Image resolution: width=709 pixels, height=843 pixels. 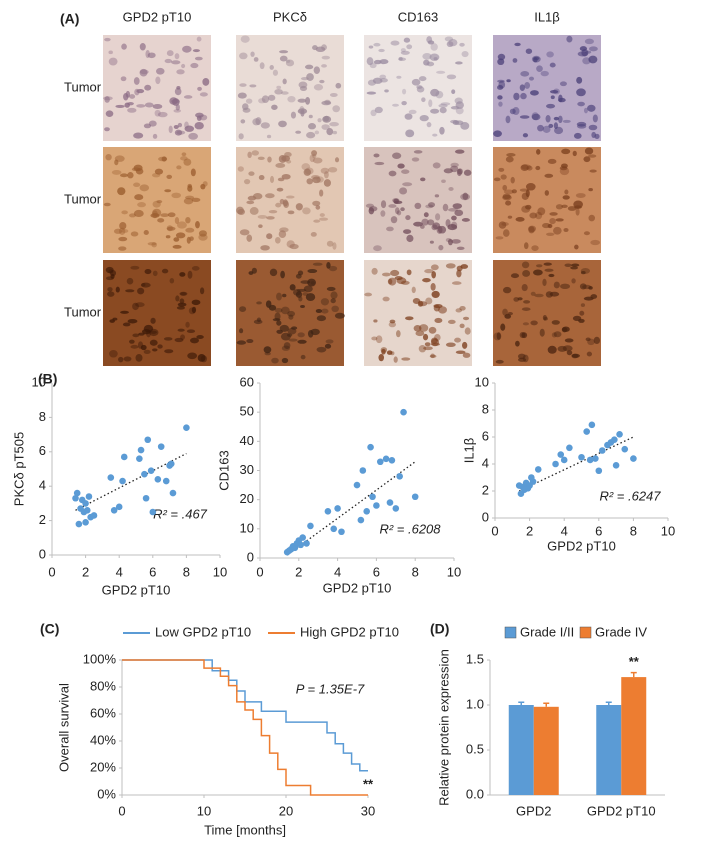 I want to click on image-background, so click(x=418, y=313).